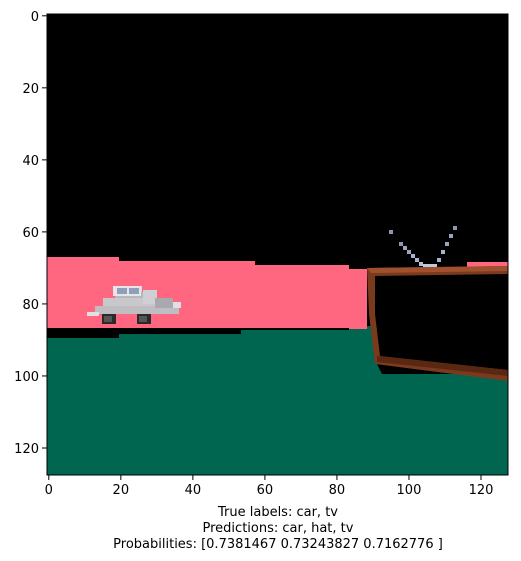 The width and height of the screenshot is (521, 561). Describe the element at coordinates (358, 299) in the screenshot. I see `pink-strip-left-of-tv` at that location.